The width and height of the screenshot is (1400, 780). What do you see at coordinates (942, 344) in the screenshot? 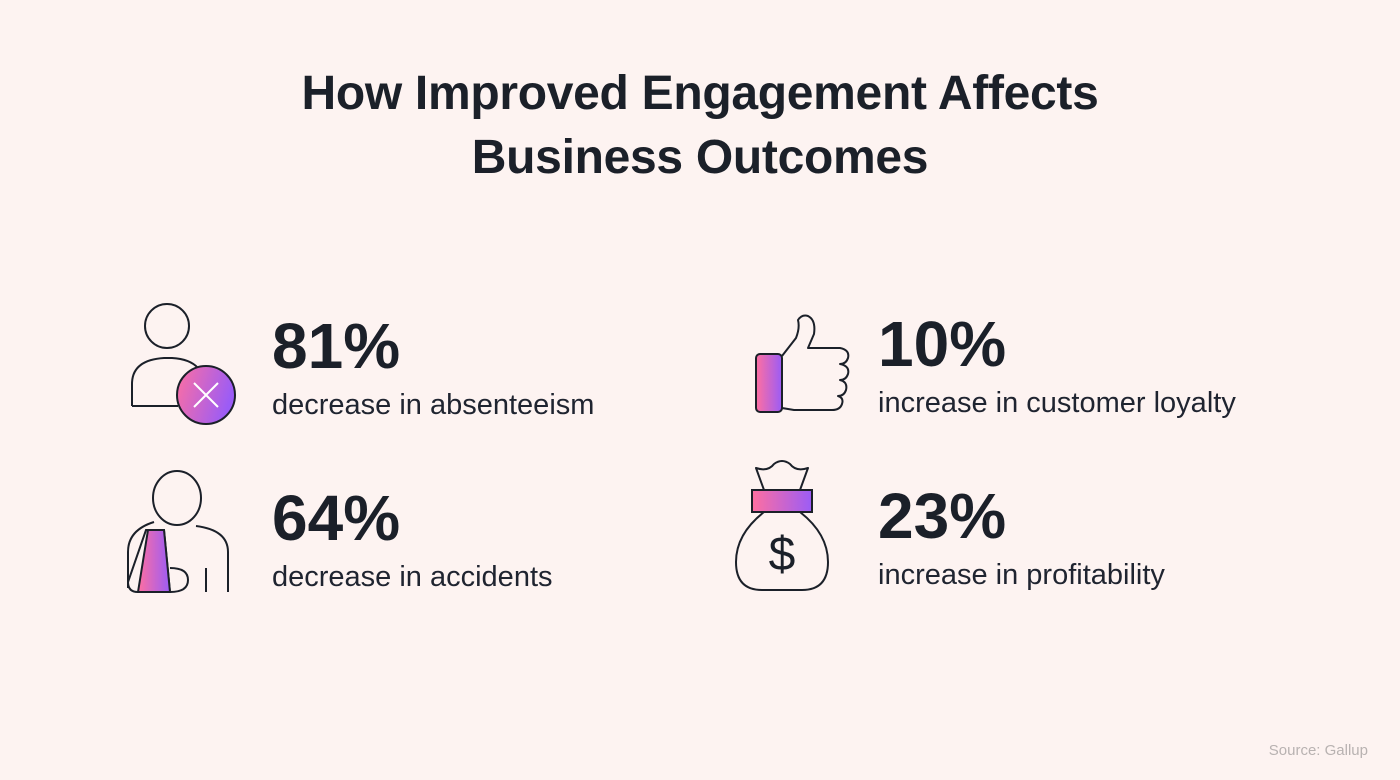
I see `stat-value: 10%` at bounding box center [942, 344].